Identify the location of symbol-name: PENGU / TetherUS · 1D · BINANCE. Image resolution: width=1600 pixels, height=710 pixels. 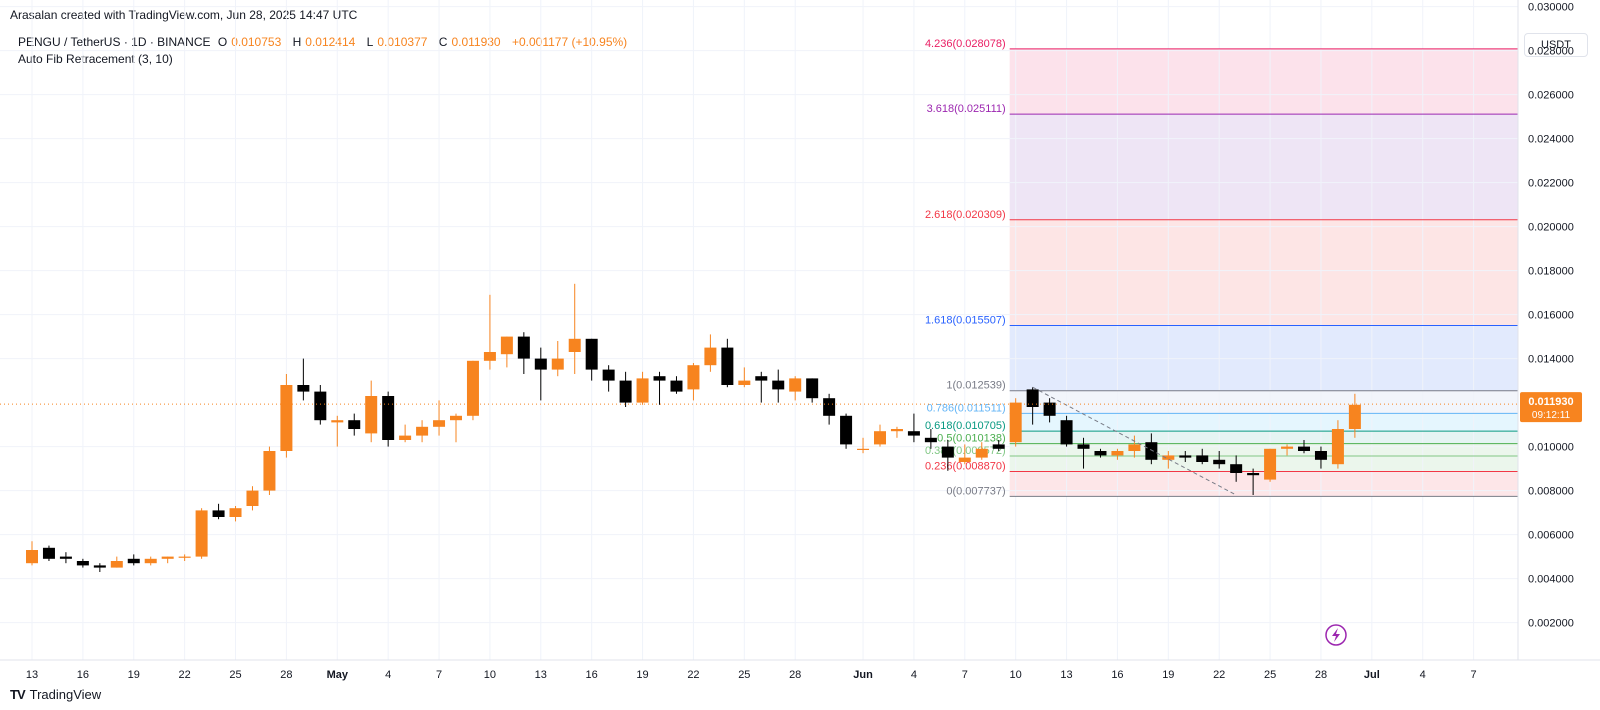
(114, 42).